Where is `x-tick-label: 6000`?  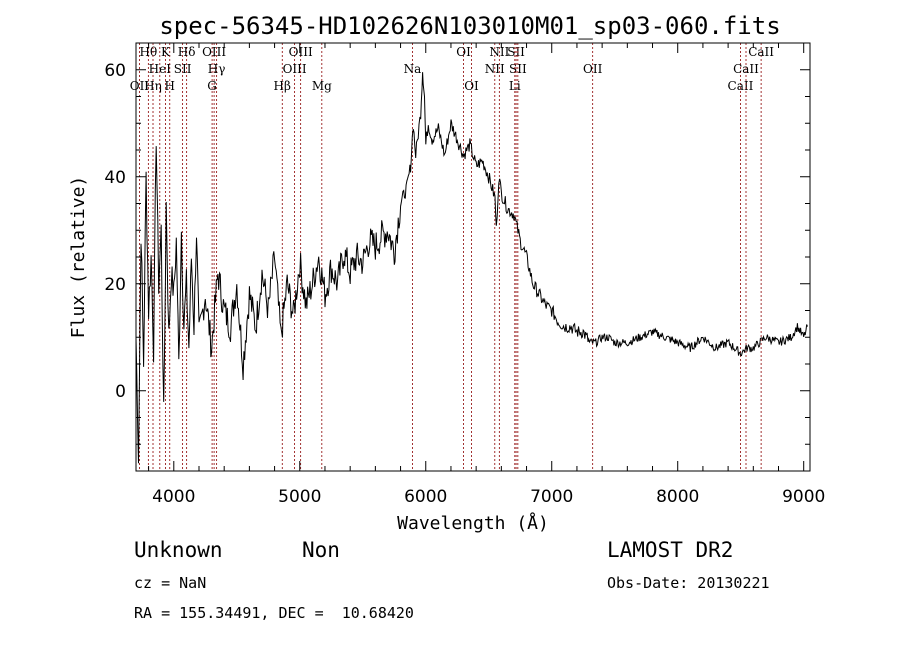
x-tick-label: 6000 is located at coordinates (425, 497).